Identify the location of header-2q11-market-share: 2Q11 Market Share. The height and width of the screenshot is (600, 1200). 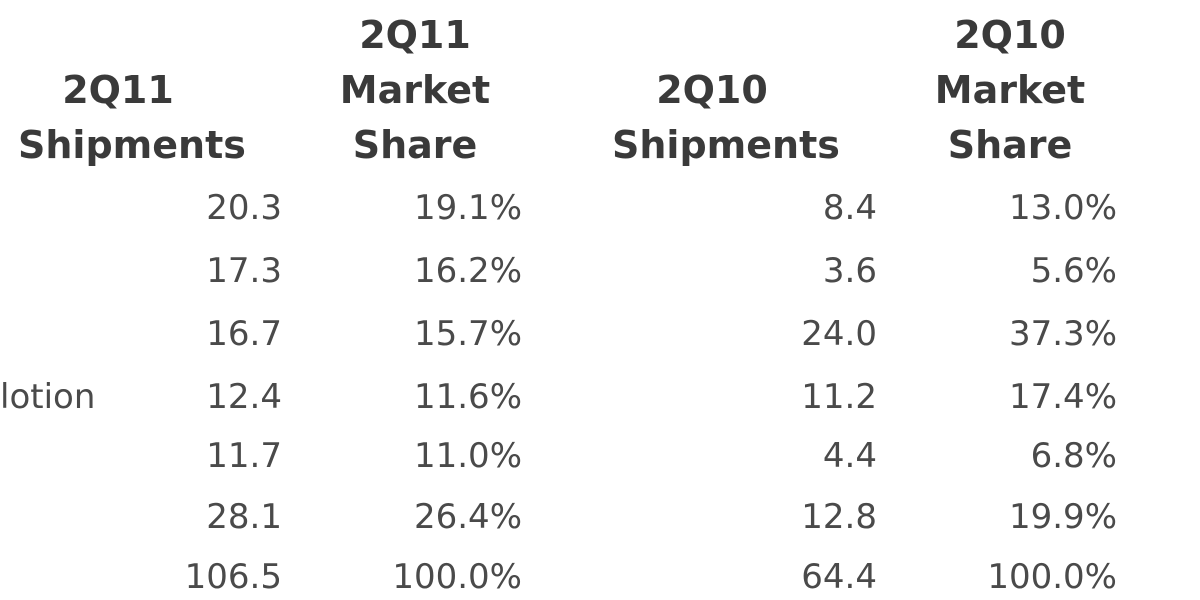
(415, 90).